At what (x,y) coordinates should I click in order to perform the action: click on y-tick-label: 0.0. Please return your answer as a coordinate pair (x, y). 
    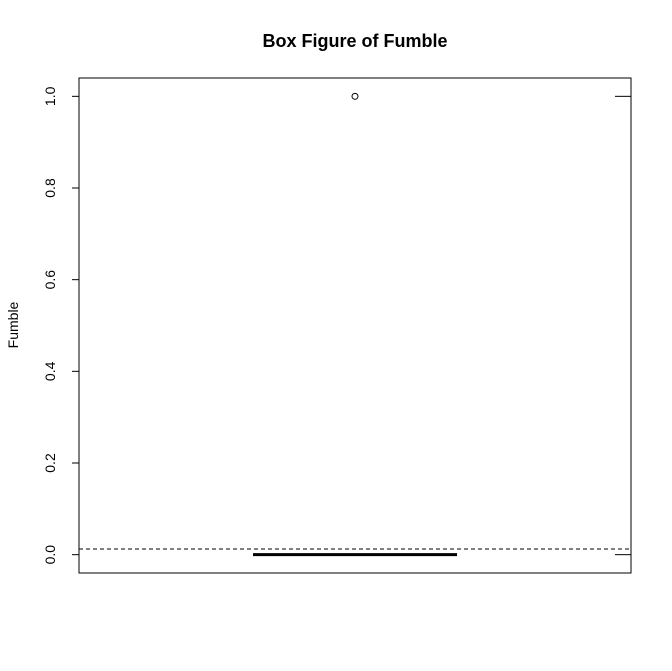
    Looking at the image, I should click on (50, 555).